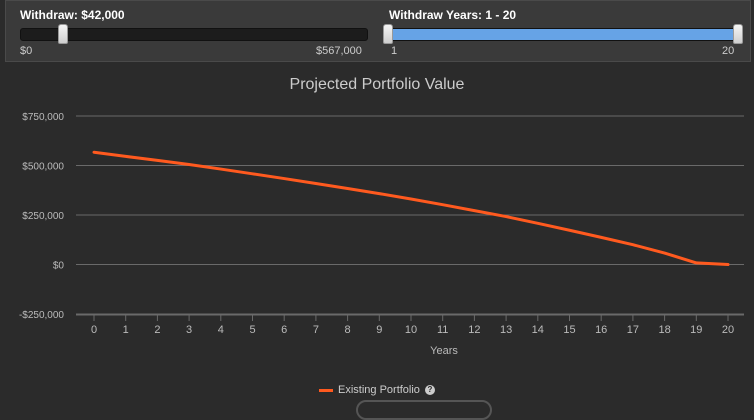 The width and height of the screenshot is (754, 420). What do you see at coordinates (538, 330) in the screenshot?
I see `x-tick-label: 14` at bounding box center [538, 330].